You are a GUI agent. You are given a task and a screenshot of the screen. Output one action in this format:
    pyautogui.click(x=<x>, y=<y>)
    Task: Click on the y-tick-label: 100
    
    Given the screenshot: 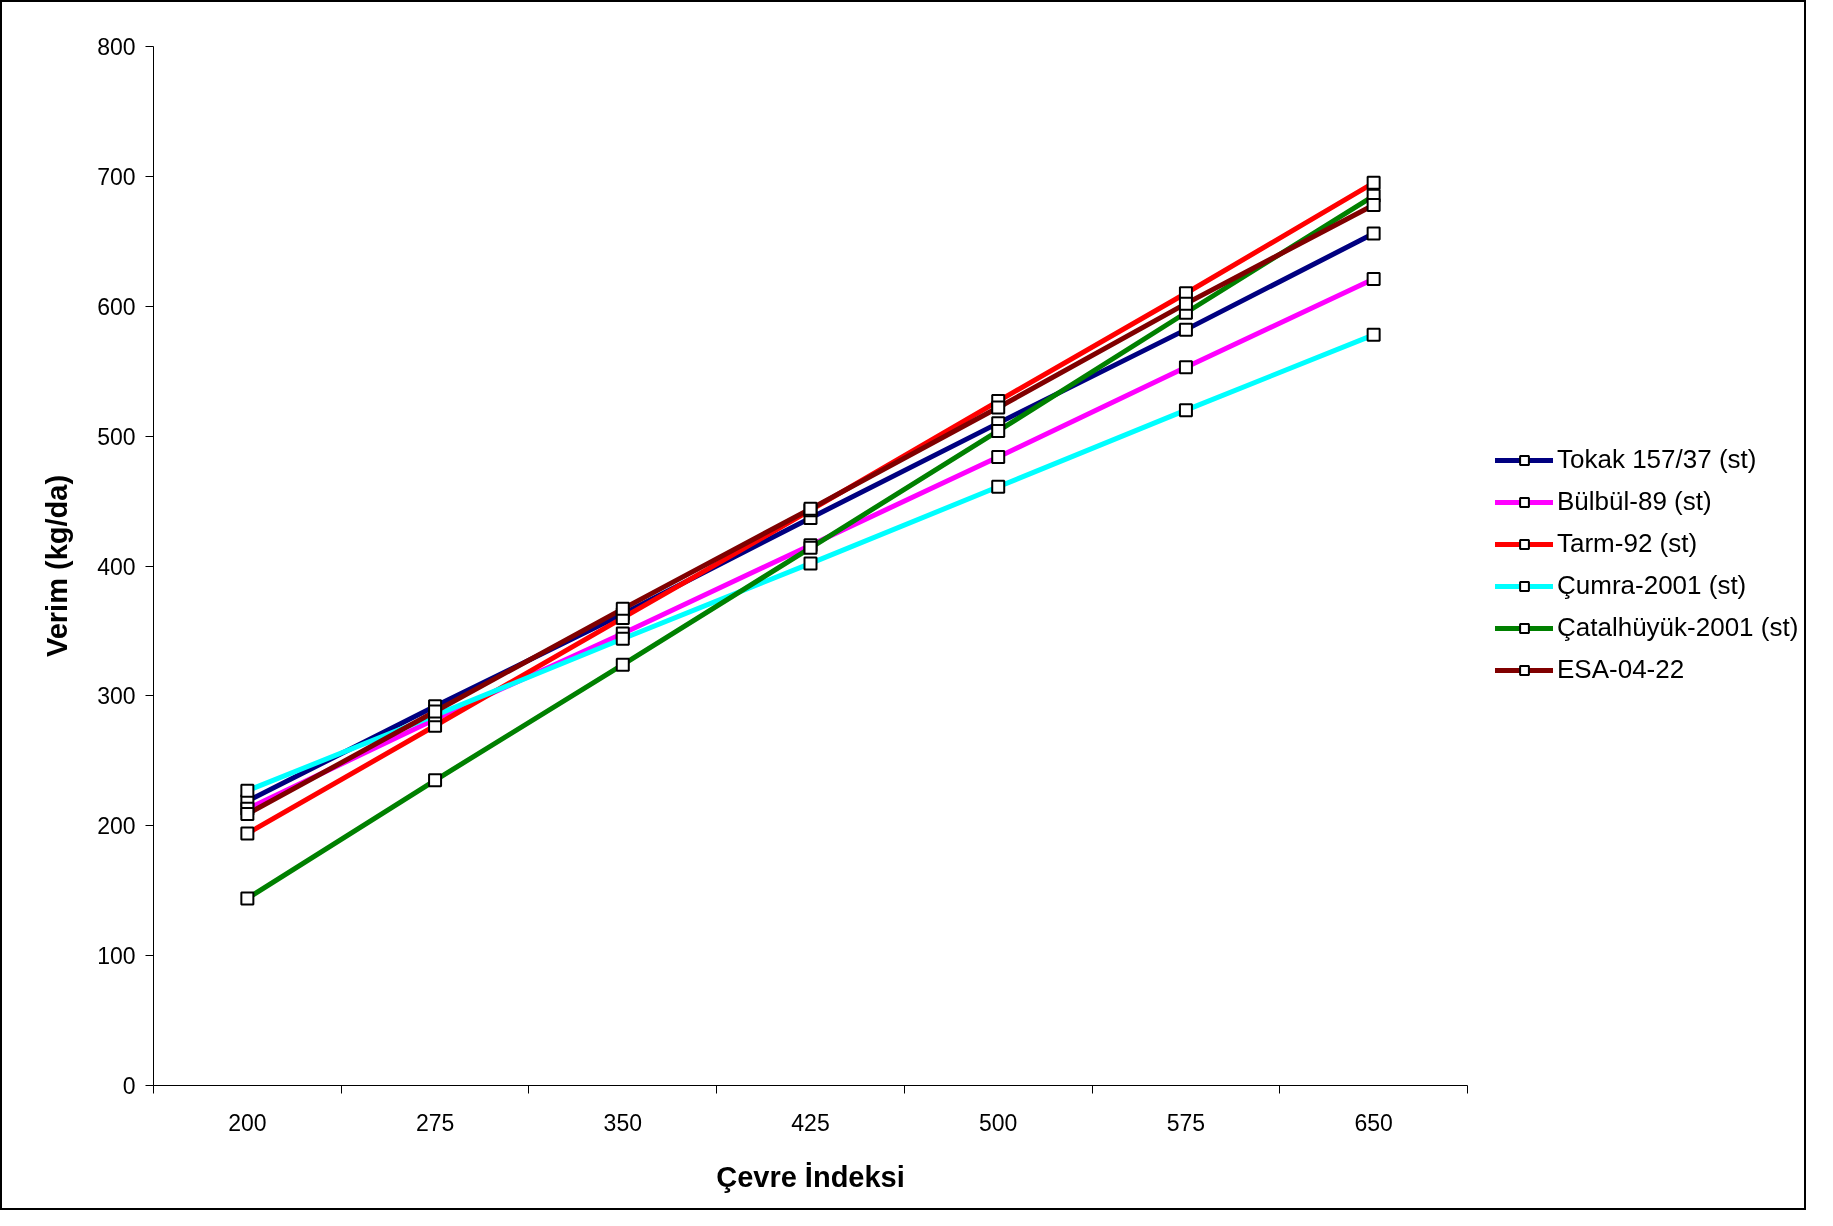 What is the action you would take?
    pyautogui.click(x=116, y=956)
    